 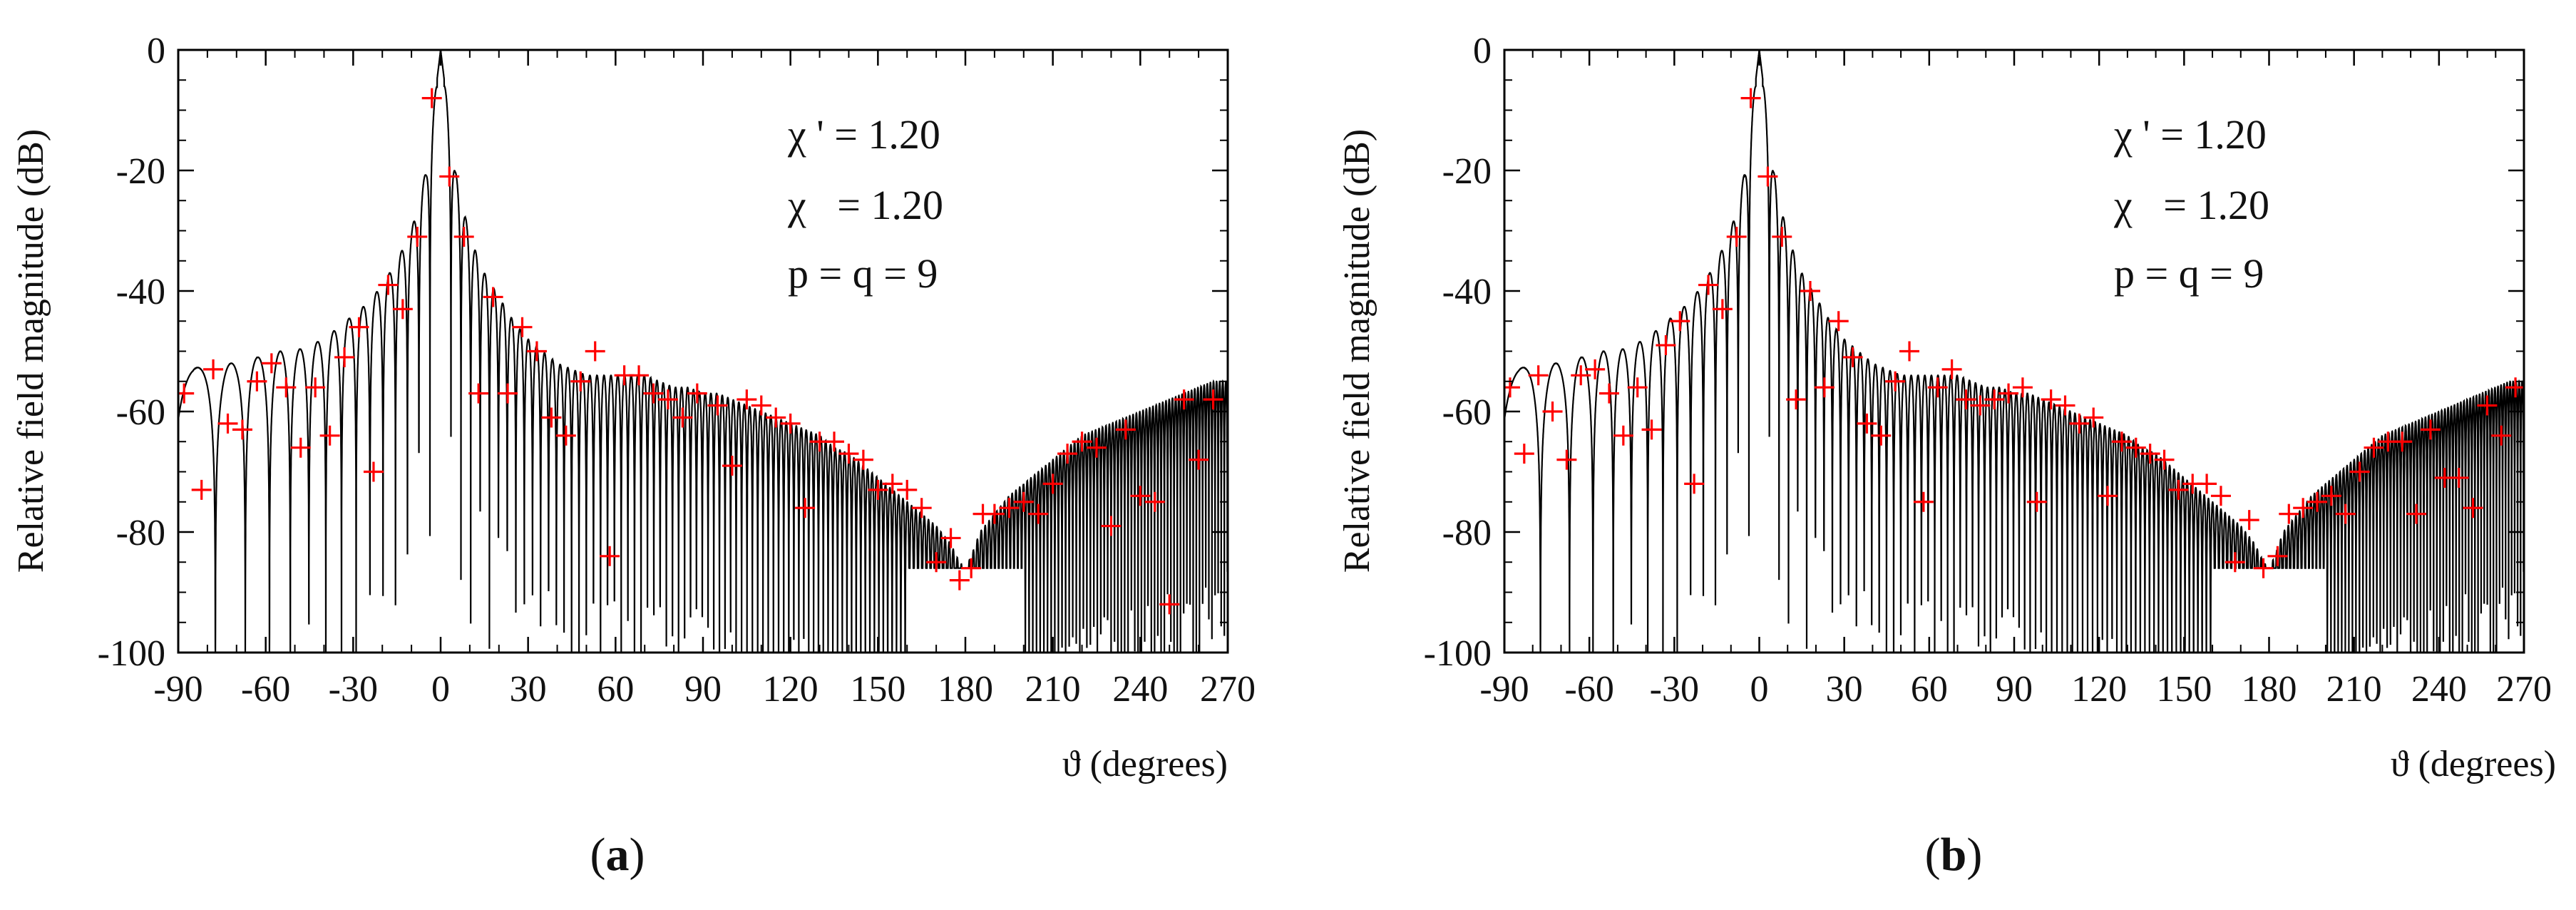 What do you see at coordinates (2184, 689) in the screenshot?
I see `x-tick-label-b-8: 150` at bounding box center [2184, 689].